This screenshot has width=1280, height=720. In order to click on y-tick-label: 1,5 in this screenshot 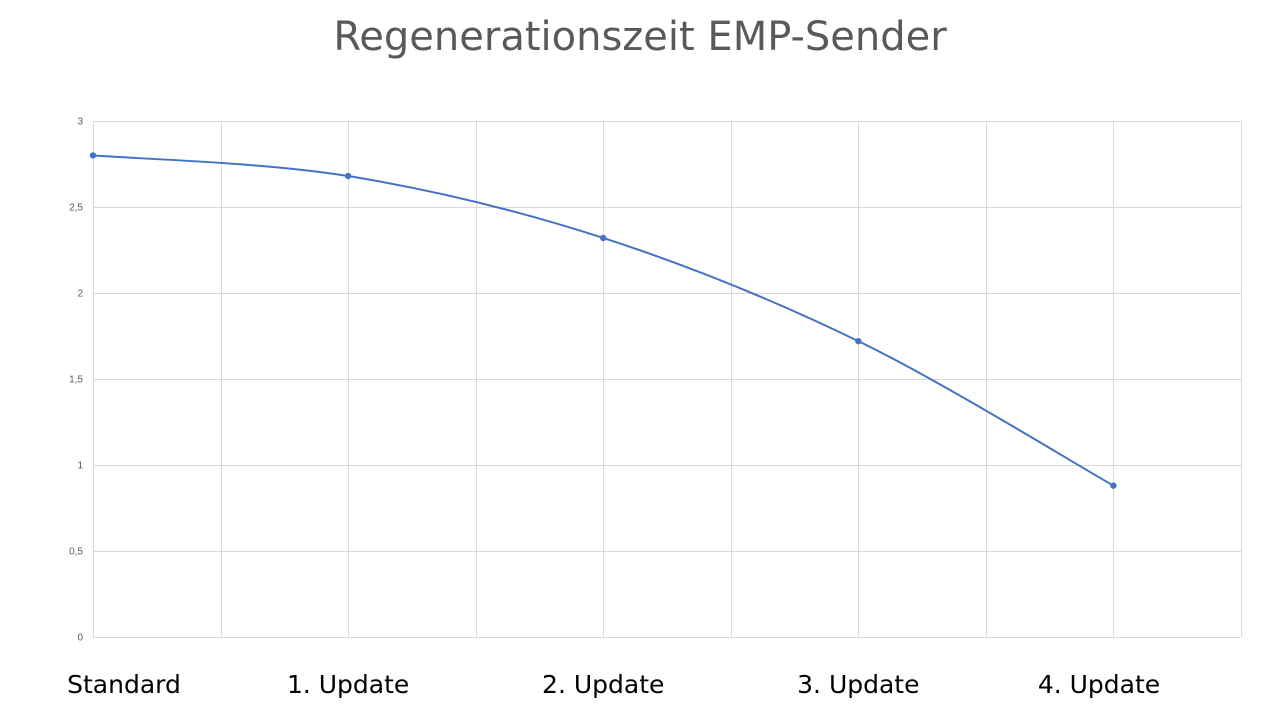, I will do `click(76, 380)`.